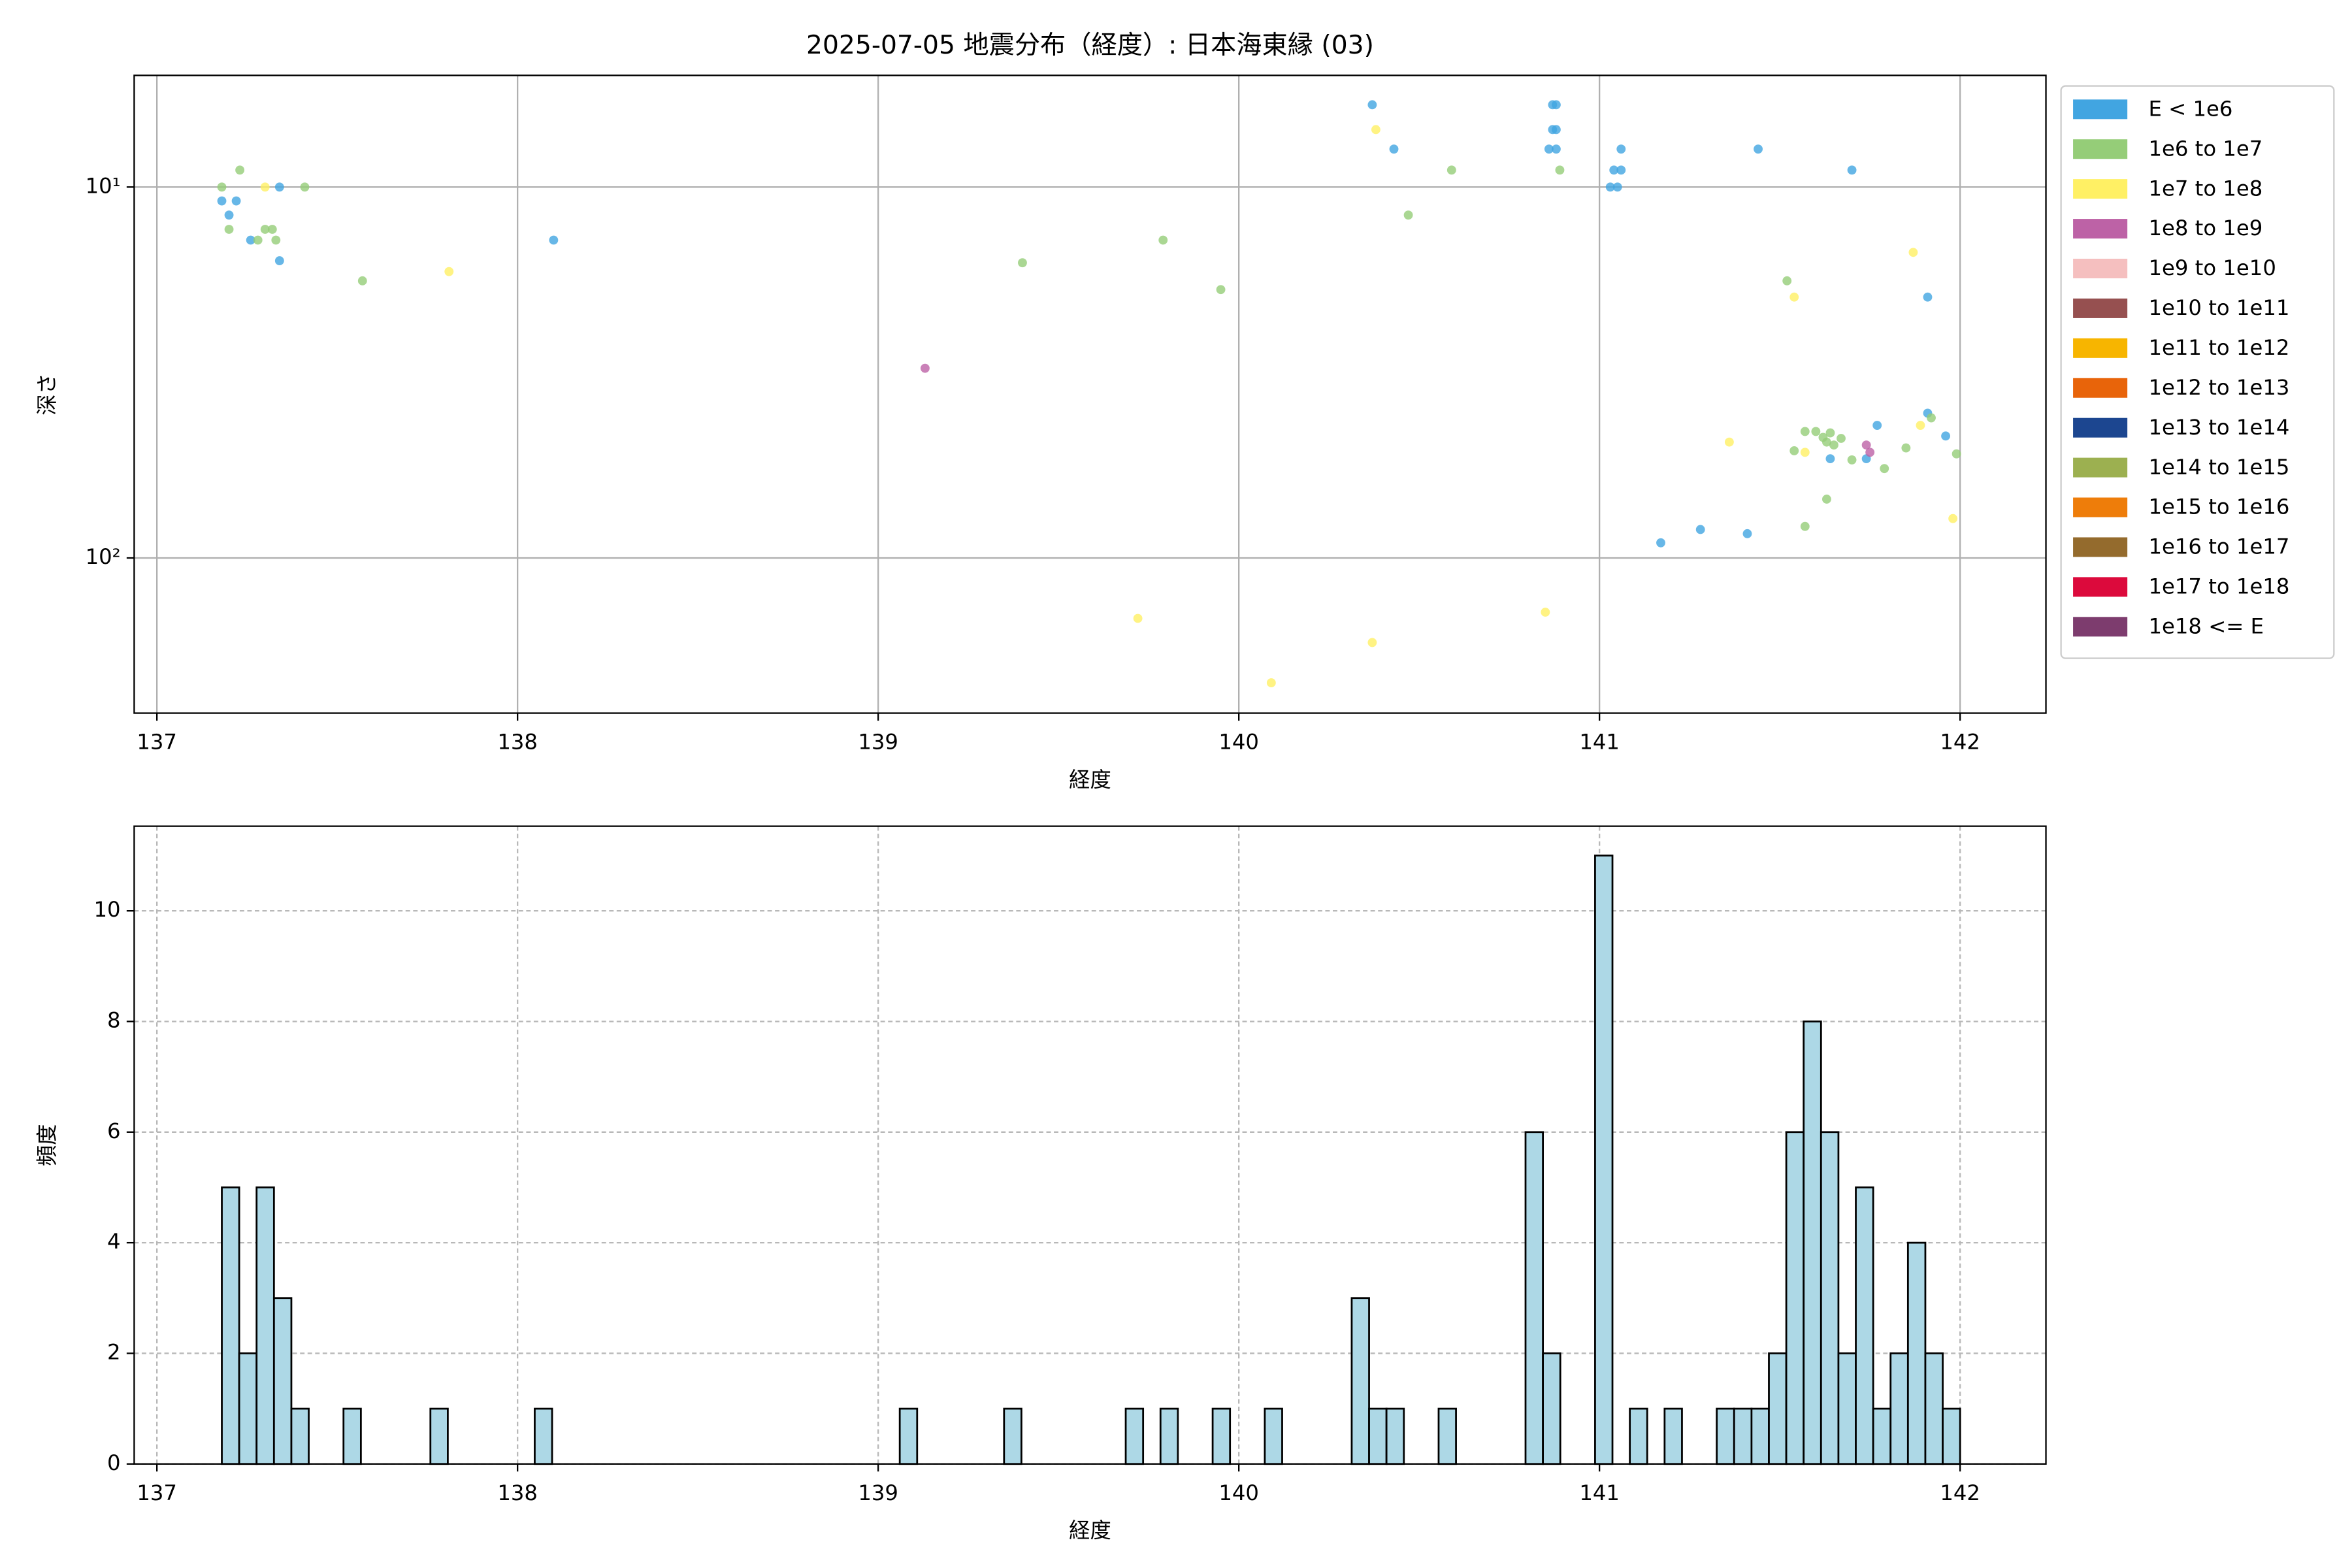  I want to click on y-tick-label: 10, so click(107, 909).